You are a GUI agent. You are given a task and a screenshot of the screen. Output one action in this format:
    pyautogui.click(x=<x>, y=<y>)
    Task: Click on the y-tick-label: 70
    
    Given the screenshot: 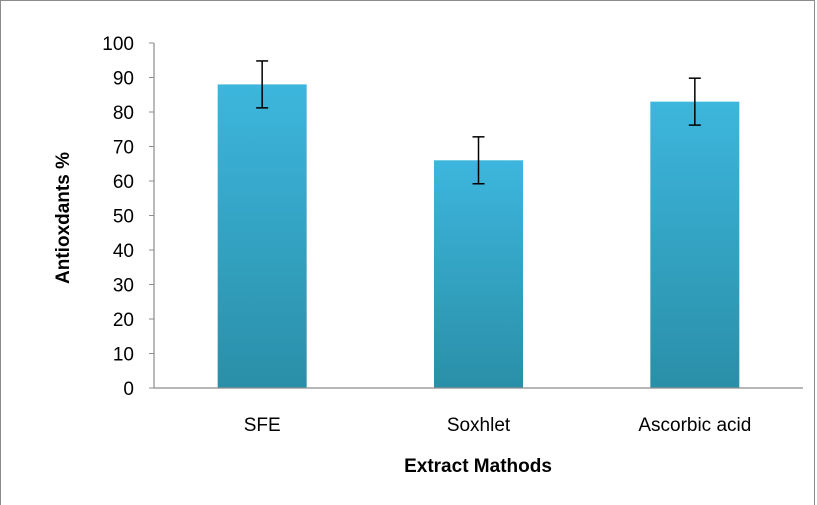 What is the action you would take?
    pyautogui.click(x=123, y=148)
    